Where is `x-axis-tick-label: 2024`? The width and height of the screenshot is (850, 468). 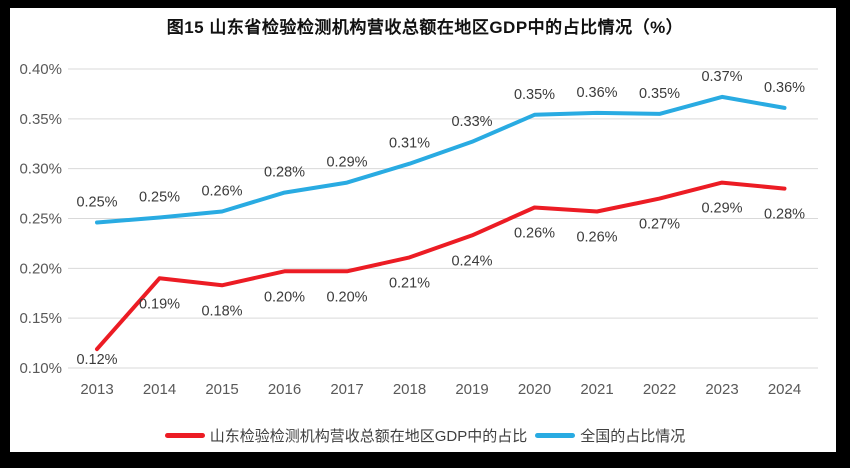
x-axis-tick-label: 2024 is located at coordinates (784, 389).